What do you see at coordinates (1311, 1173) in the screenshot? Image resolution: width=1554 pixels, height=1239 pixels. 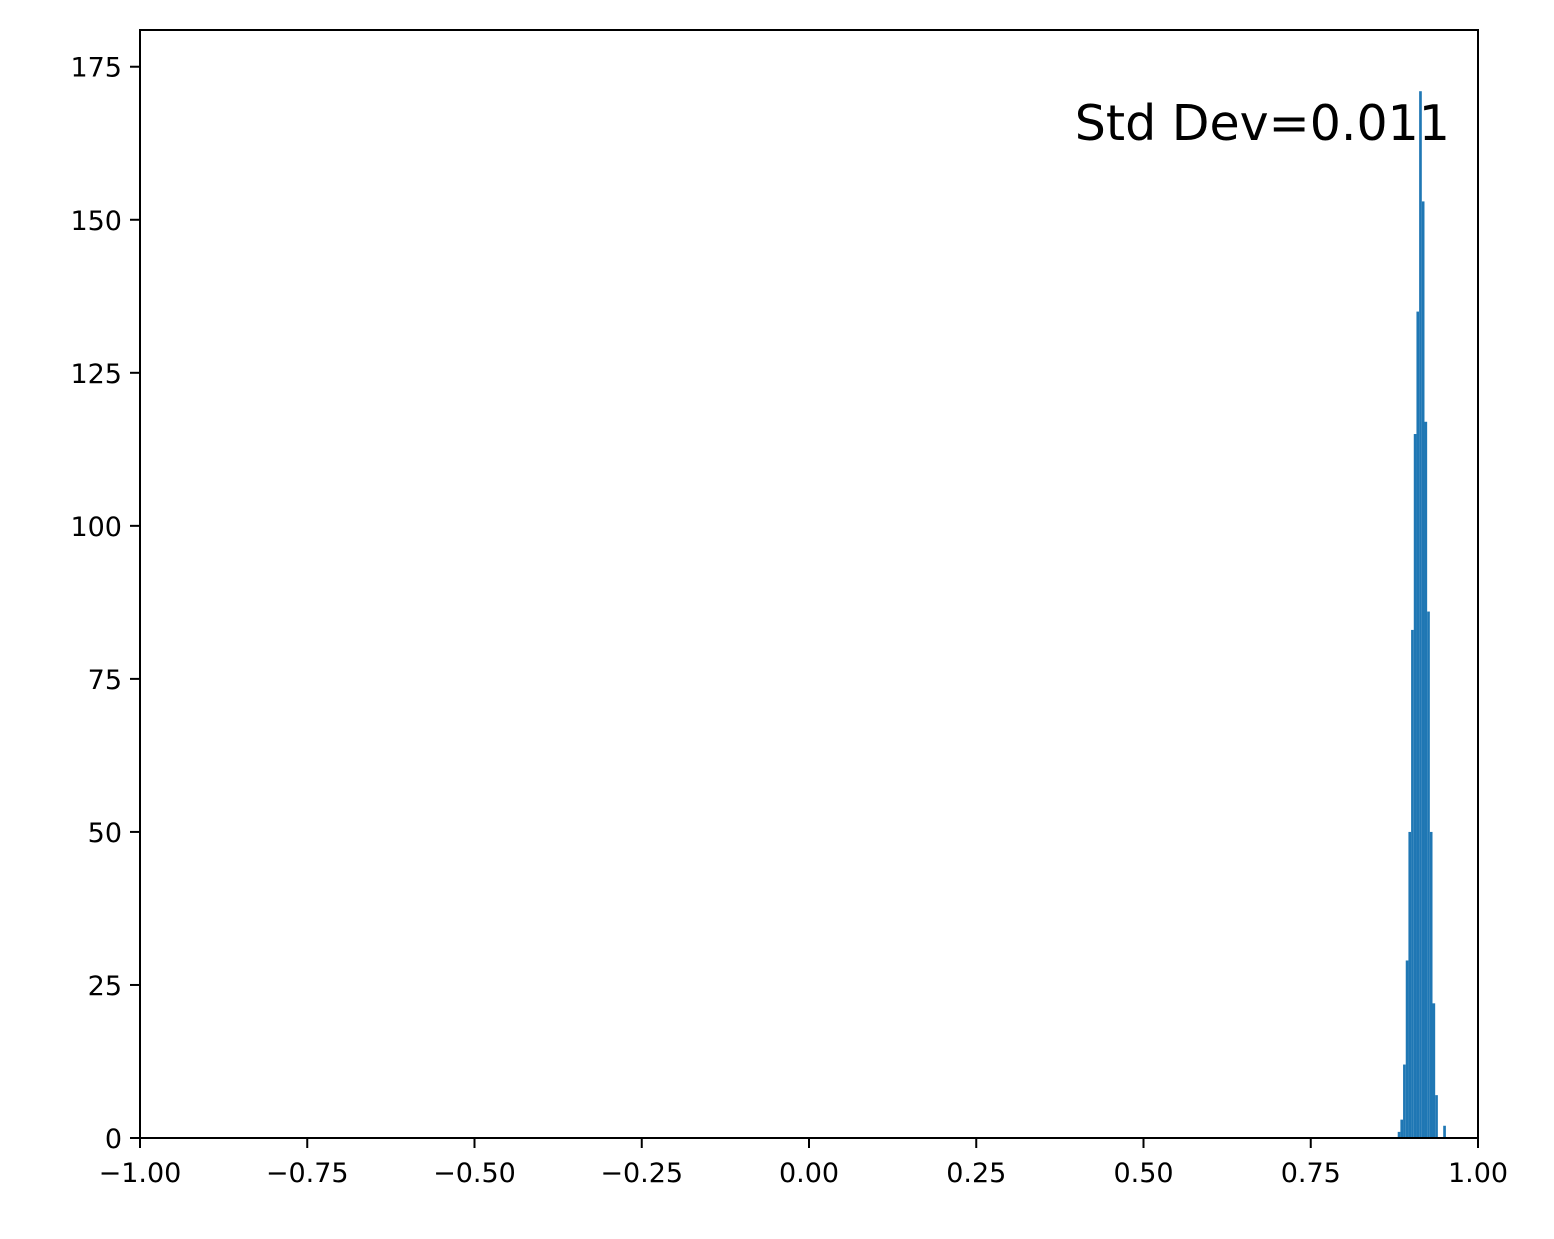 I see `x-tick-label: 0.75` at bounding box center [1311, 1173].